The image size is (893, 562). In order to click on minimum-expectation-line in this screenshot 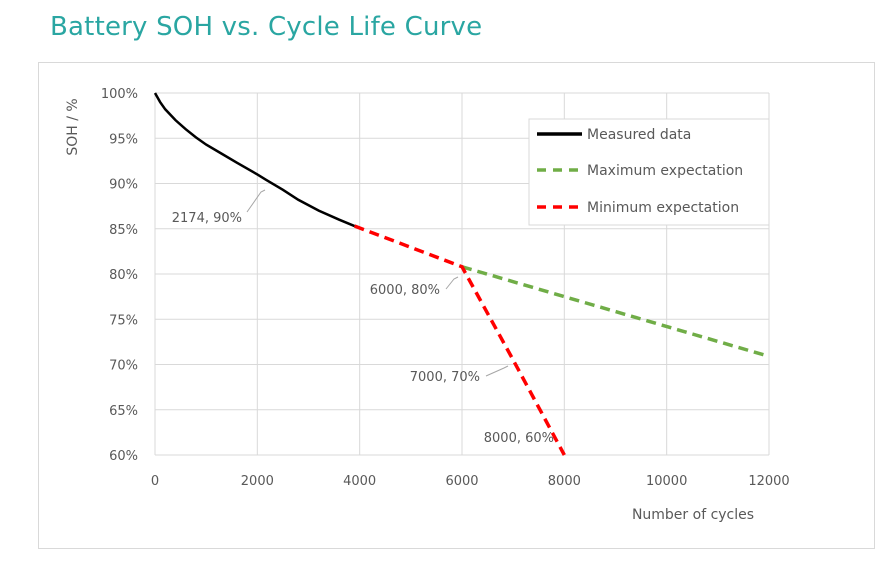, I will do `click(459, 340)`.